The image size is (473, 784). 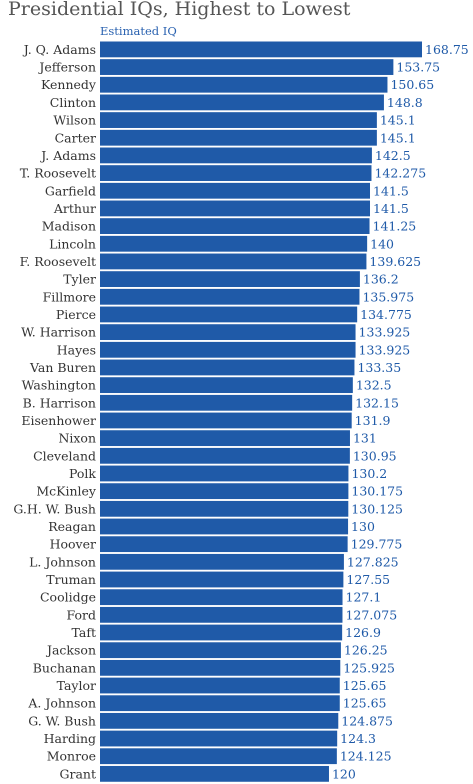 What do you see at coordinates (70, 650) in the screenshot?
I see `category-label: Jackson` at bounding box center [70, 650].